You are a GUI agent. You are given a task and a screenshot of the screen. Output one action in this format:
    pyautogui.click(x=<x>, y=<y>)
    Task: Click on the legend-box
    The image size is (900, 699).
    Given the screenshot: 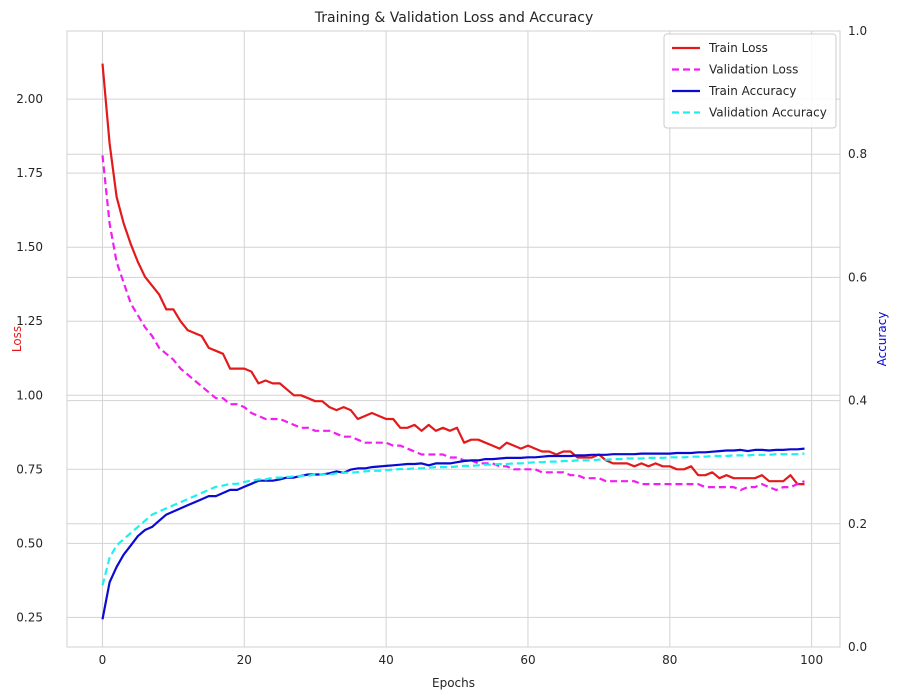 What is the action you would take?
    pyautogui.click(x=750, y=81)
    